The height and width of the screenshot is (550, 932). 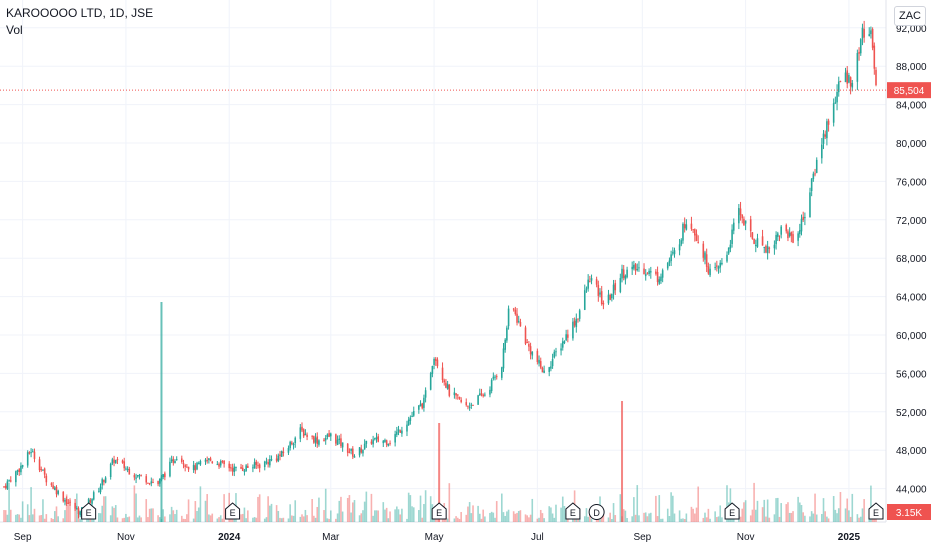 I want to click on x-tick-label: Mar, so click(x=331, y=537).